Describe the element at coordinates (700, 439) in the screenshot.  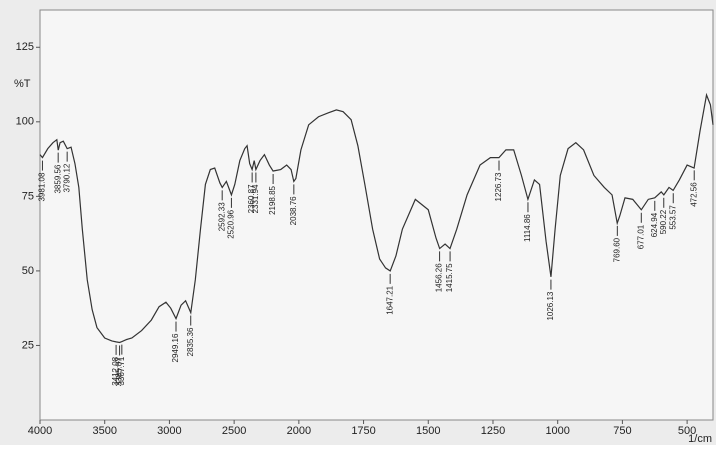
I see `x-axis-label: 1/cm` at that location.